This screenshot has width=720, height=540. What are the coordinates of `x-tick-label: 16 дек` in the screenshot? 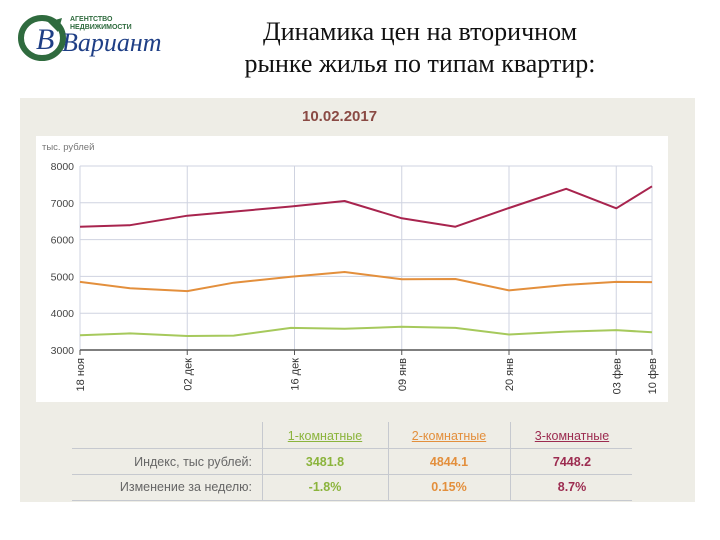 It's located at (296, 374).